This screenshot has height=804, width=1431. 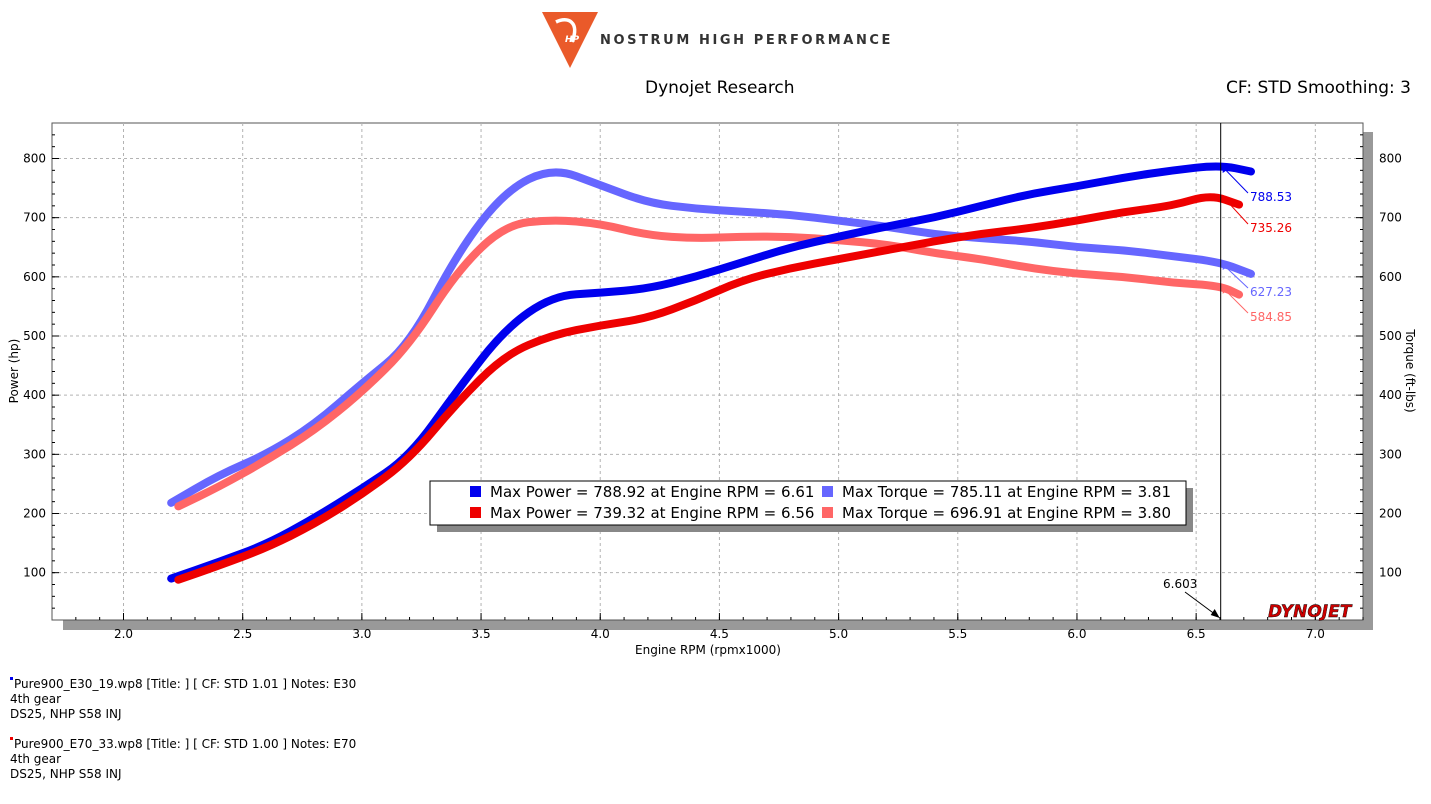 I want to click on y-left-tick-label: 200, so click(x=34, y=514).